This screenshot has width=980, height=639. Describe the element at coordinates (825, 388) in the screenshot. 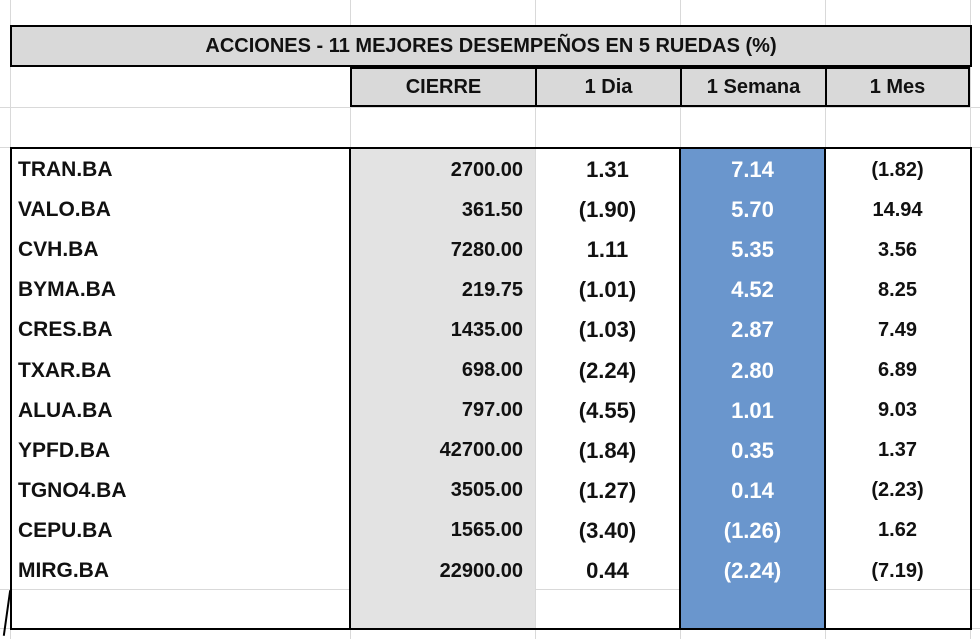

I see `divider-semana-right` at that location.